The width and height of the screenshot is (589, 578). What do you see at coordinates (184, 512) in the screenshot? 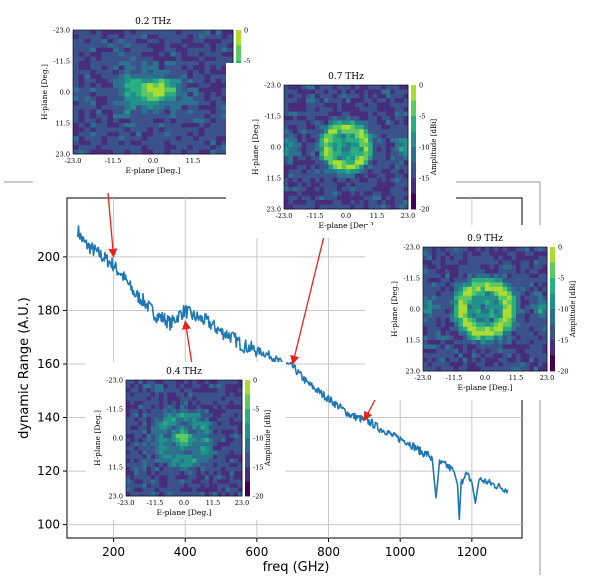
I see `inset-x-axis-label: E-plane [Deg.]` at bounding box center [184, 512].